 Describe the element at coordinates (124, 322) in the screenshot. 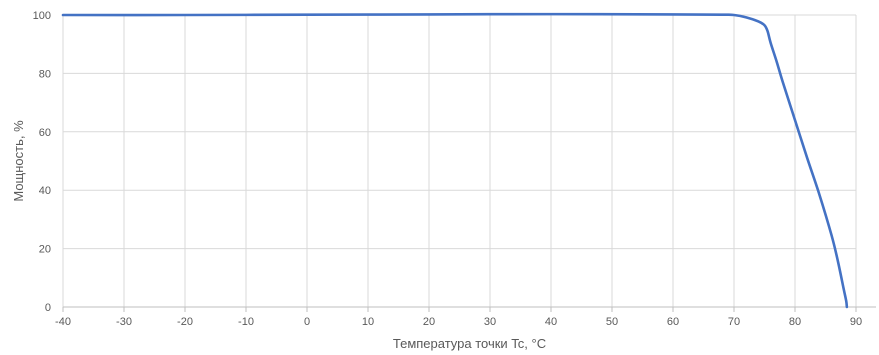

I see `x-tick-label: -30` at that location.